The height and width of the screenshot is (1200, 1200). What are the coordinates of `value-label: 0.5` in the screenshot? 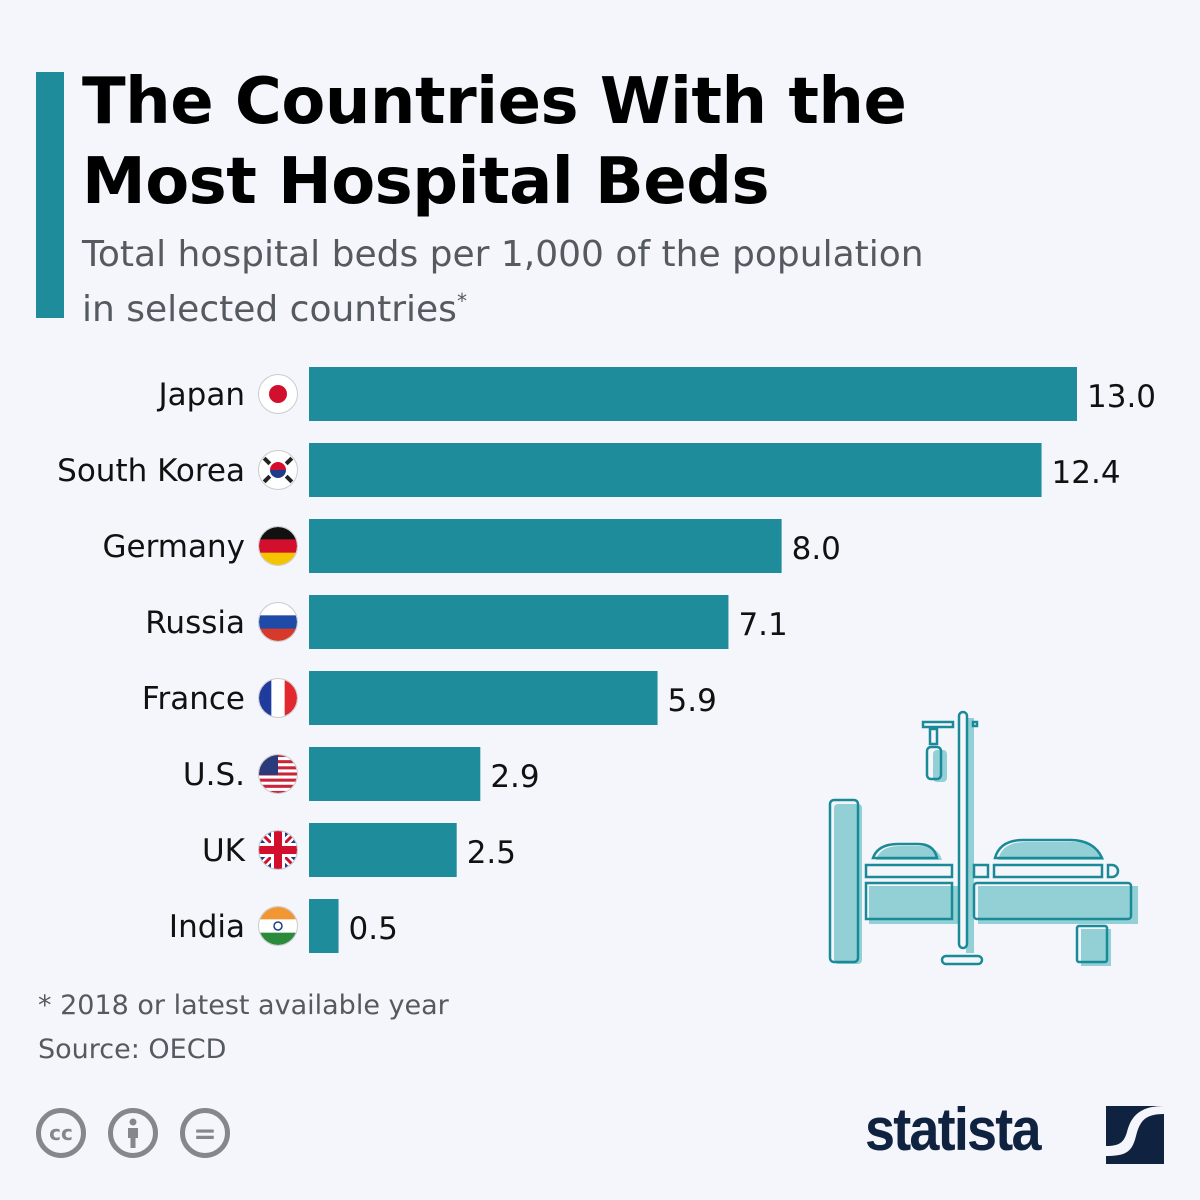 It's located at (373, 929).